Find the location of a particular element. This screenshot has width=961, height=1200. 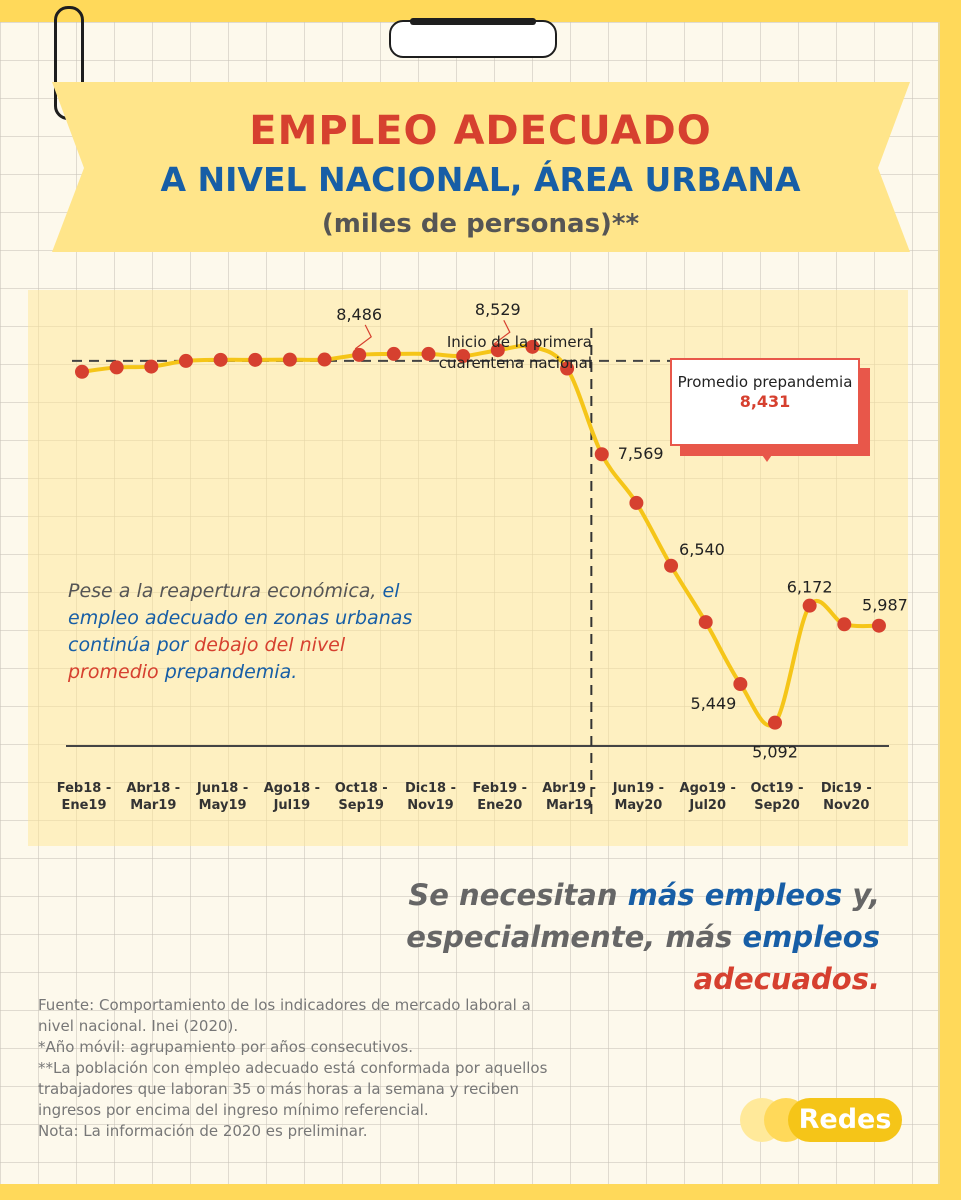

x-tick-label: Ago18 - is located at coordinates (292, 788).